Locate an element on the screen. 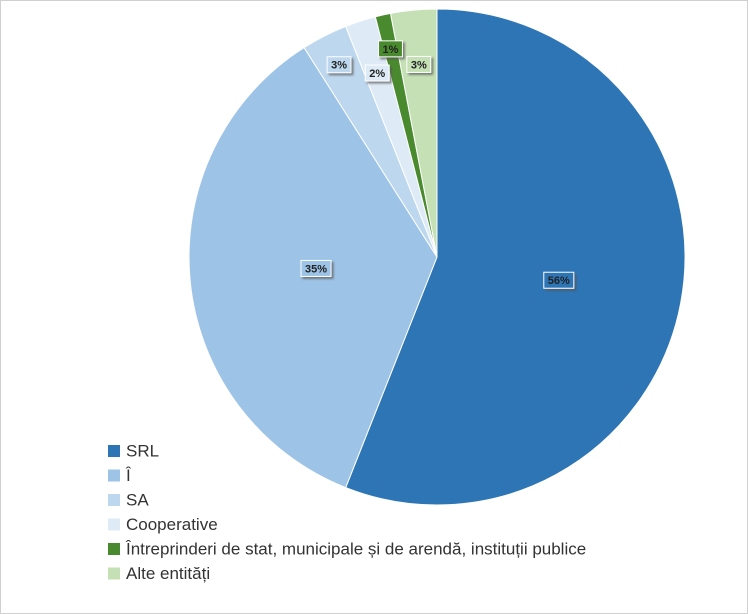 This screenshot has width=748, height=614. data-label-text: 1% is located at coordinates (391, 50).